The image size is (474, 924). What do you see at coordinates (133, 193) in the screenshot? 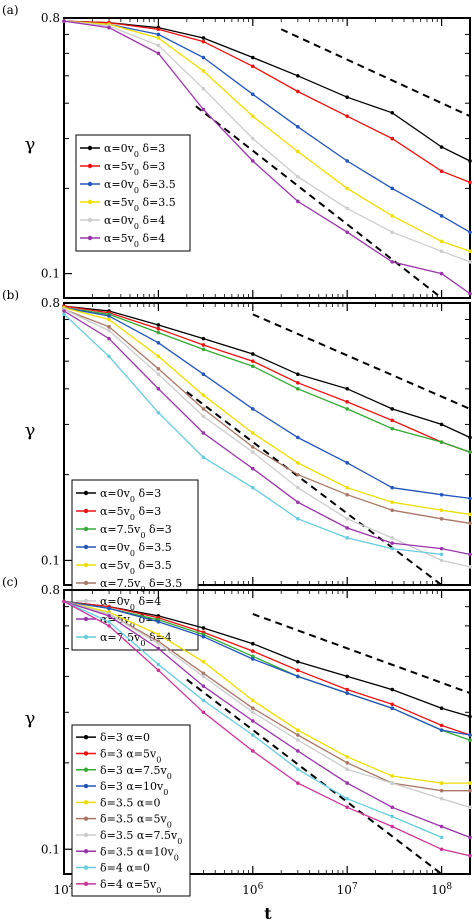
I see `legend-box` at bounding box center [133, 193].